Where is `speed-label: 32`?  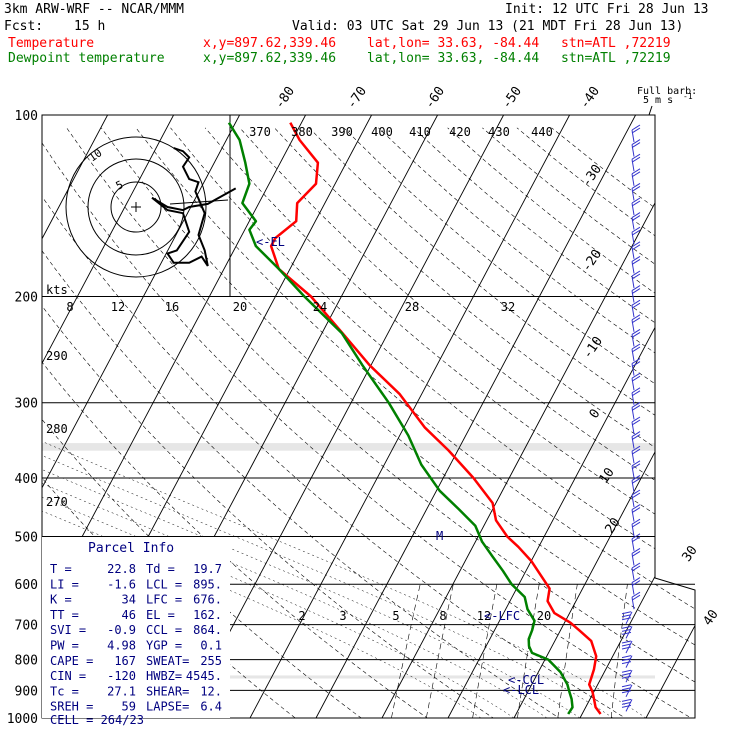
speed-label: 32 is located at coordinates (508, 307).